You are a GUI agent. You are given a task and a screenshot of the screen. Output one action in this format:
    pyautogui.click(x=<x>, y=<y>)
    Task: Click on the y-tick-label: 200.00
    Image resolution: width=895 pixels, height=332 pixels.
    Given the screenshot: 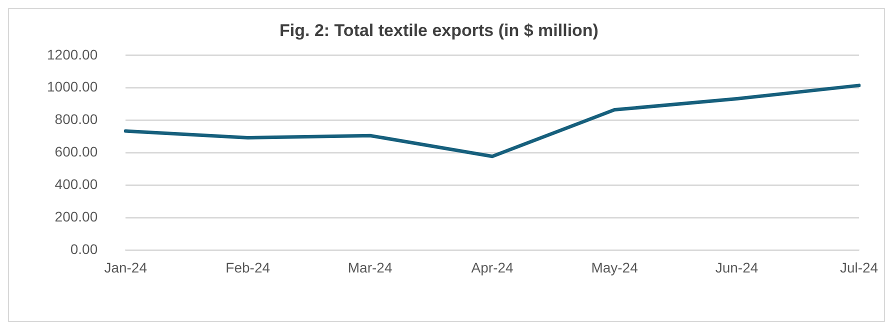 What is the action you would take?
    pyautogui.click(x=76, y=216)
    